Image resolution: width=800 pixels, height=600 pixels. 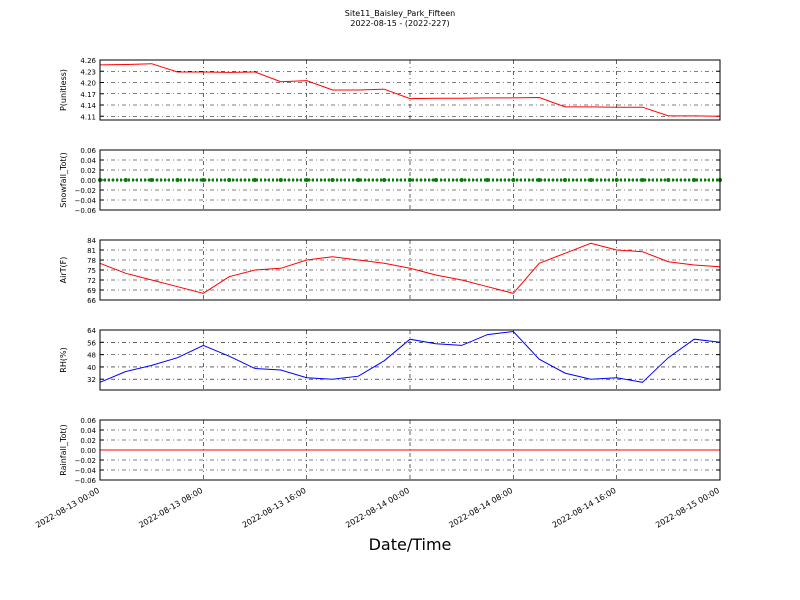 I want to click on x-tick-label: 2022-08-13 08:00, so click(x=170, y=508).